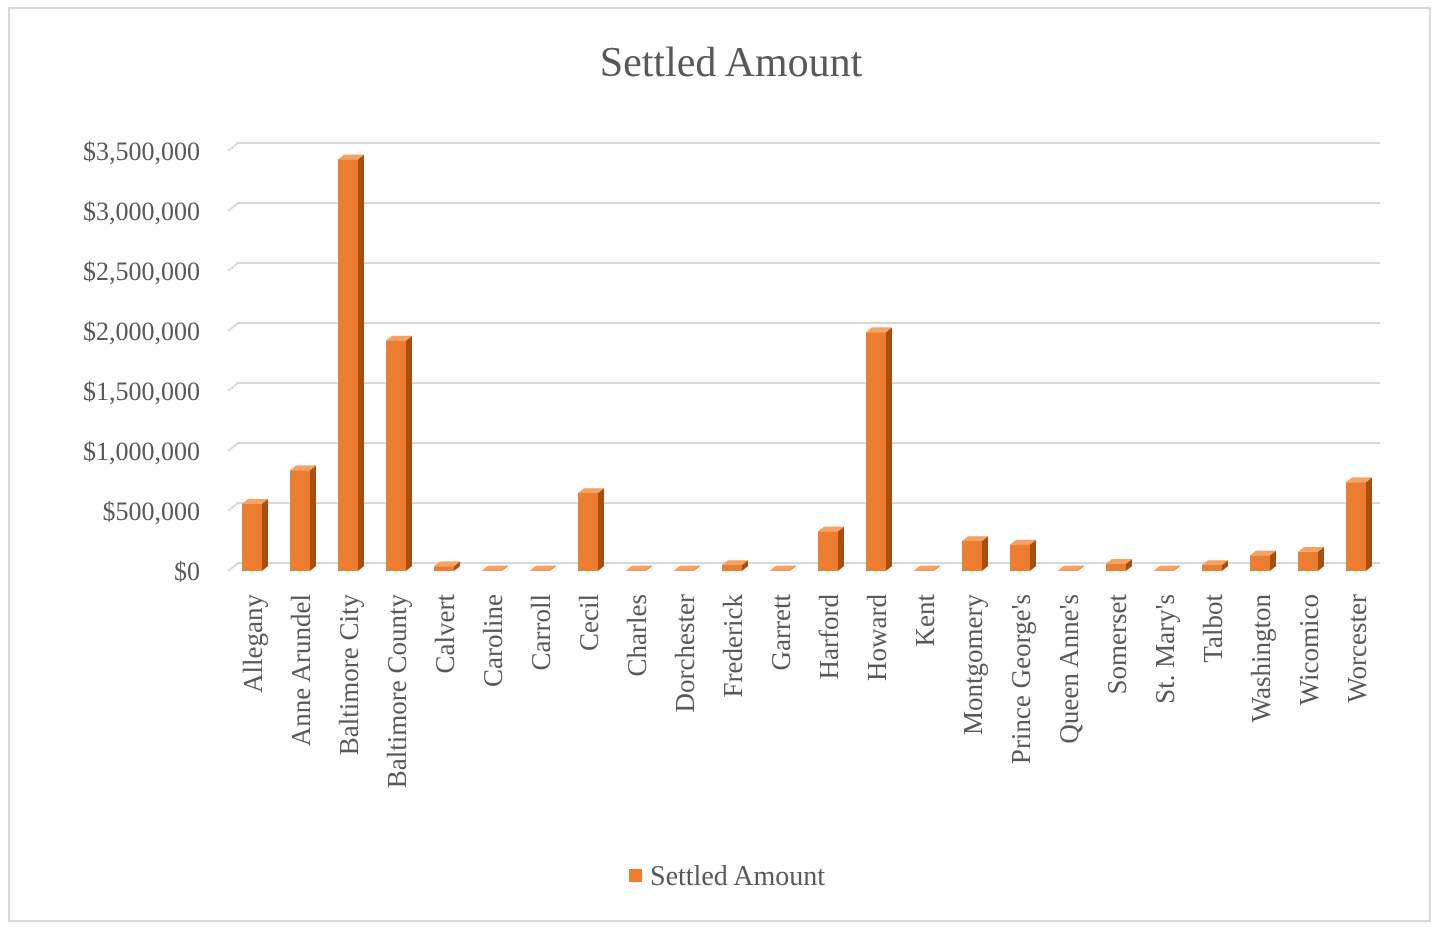 This screenshot has height=927, width=1433. Describe the element at coordinates (731, 63) in the screenshot. I see `chart-title: Settled Amount` at that location.